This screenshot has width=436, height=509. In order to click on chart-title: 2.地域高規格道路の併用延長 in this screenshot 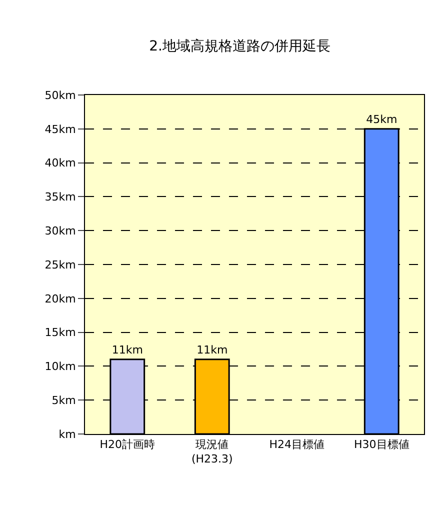, I will do `click(239, 46)`.